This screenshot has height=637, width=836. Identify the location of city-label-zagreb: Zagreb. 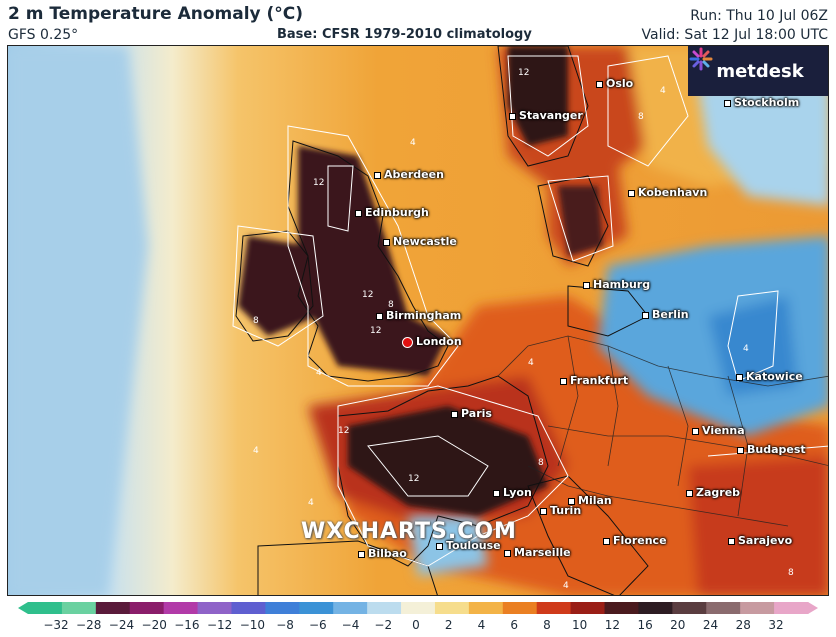
(713, 492).